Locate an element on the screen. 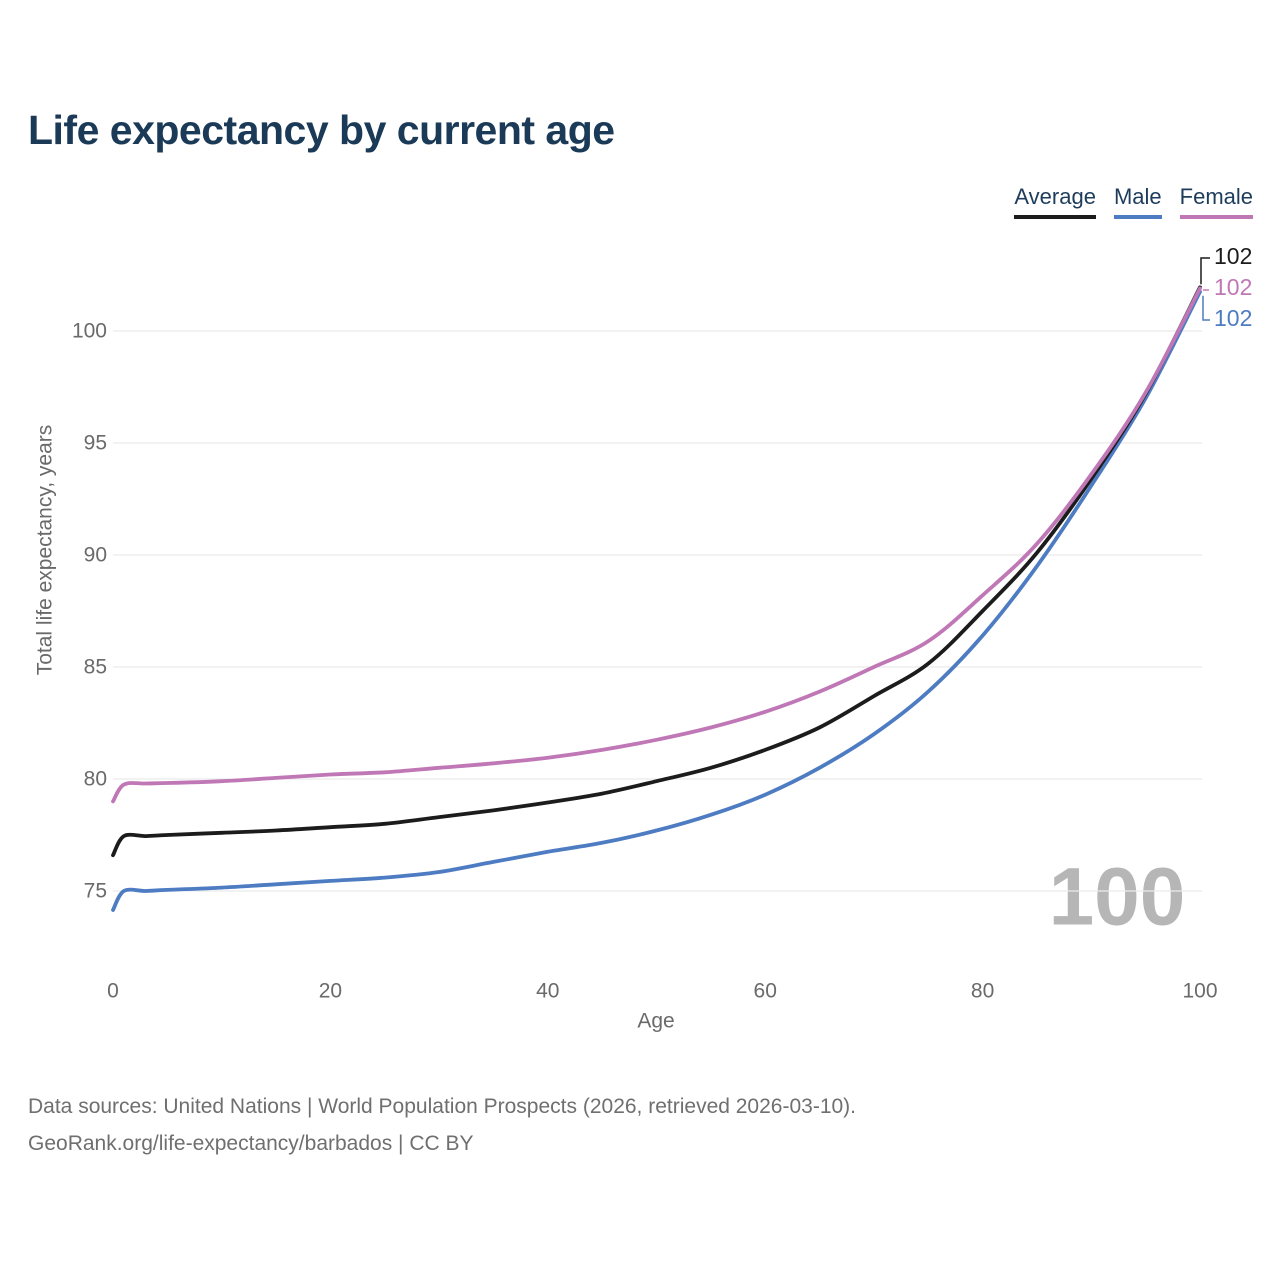 This screenshot has width=1280, height=1280. y-tick-80: 80 is located at coordinates (95, 779).